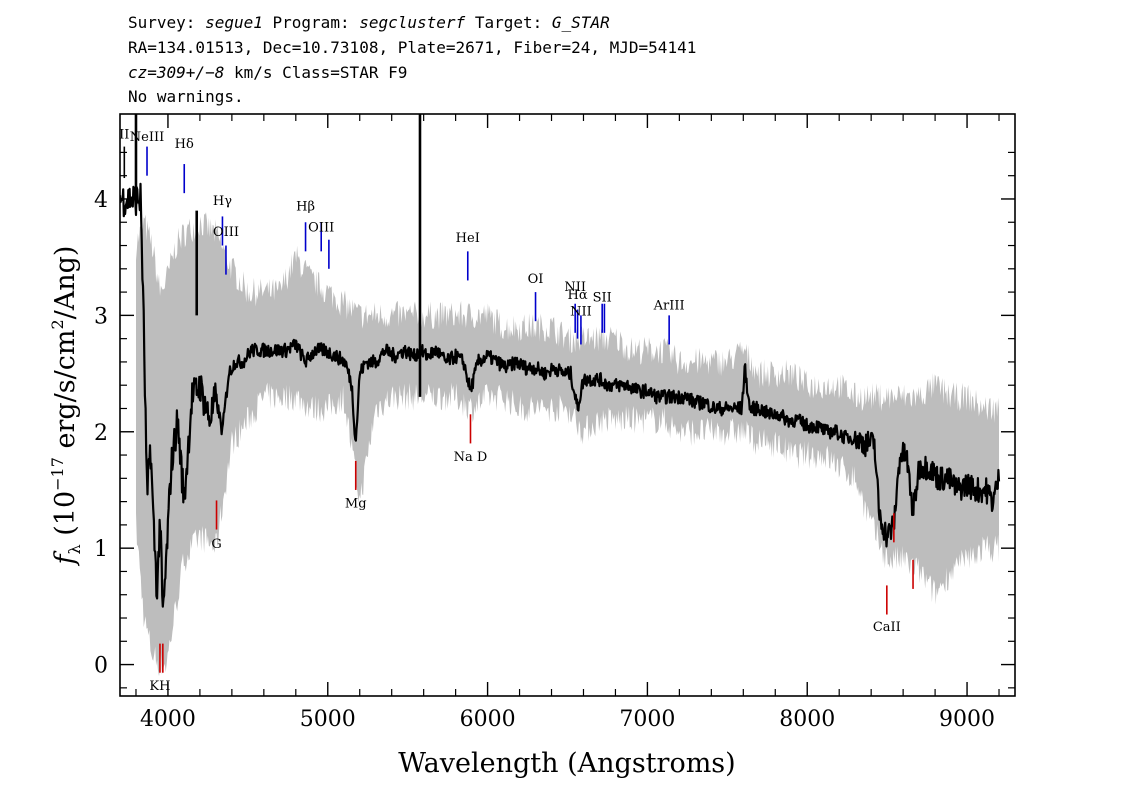  Describe the element at coordinates (101, 666) in the screenshot. I see `y-tick-label-0: 0` at that location.